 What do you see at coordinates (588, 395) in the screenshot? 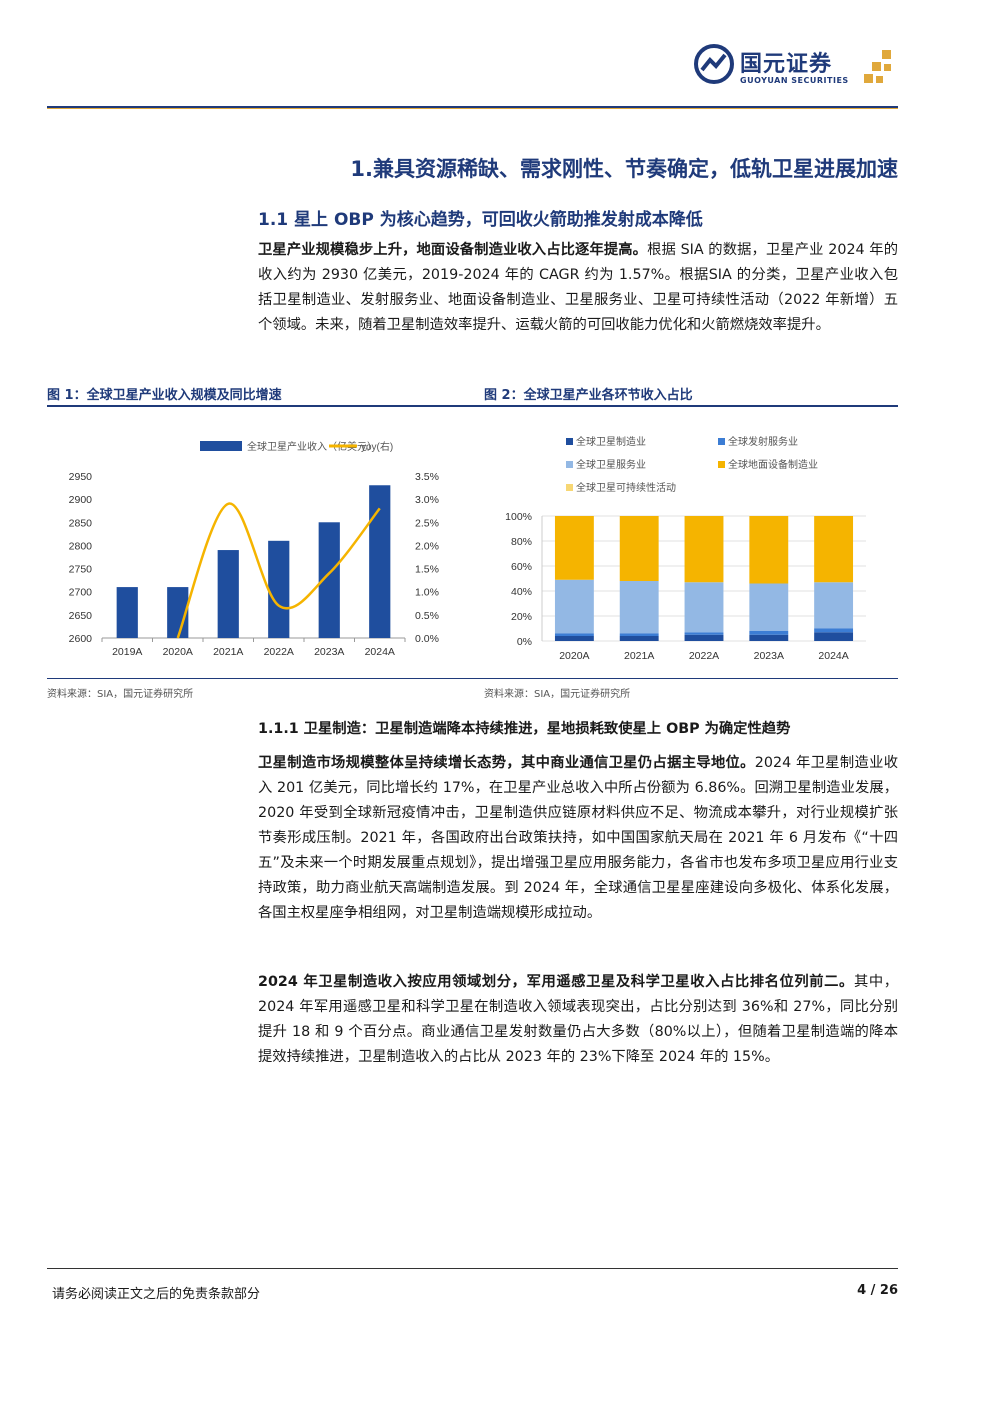
I see `figure-2-title: 图 2：全球卫星产业各环节收入占比` at bounding box center [588, 395].